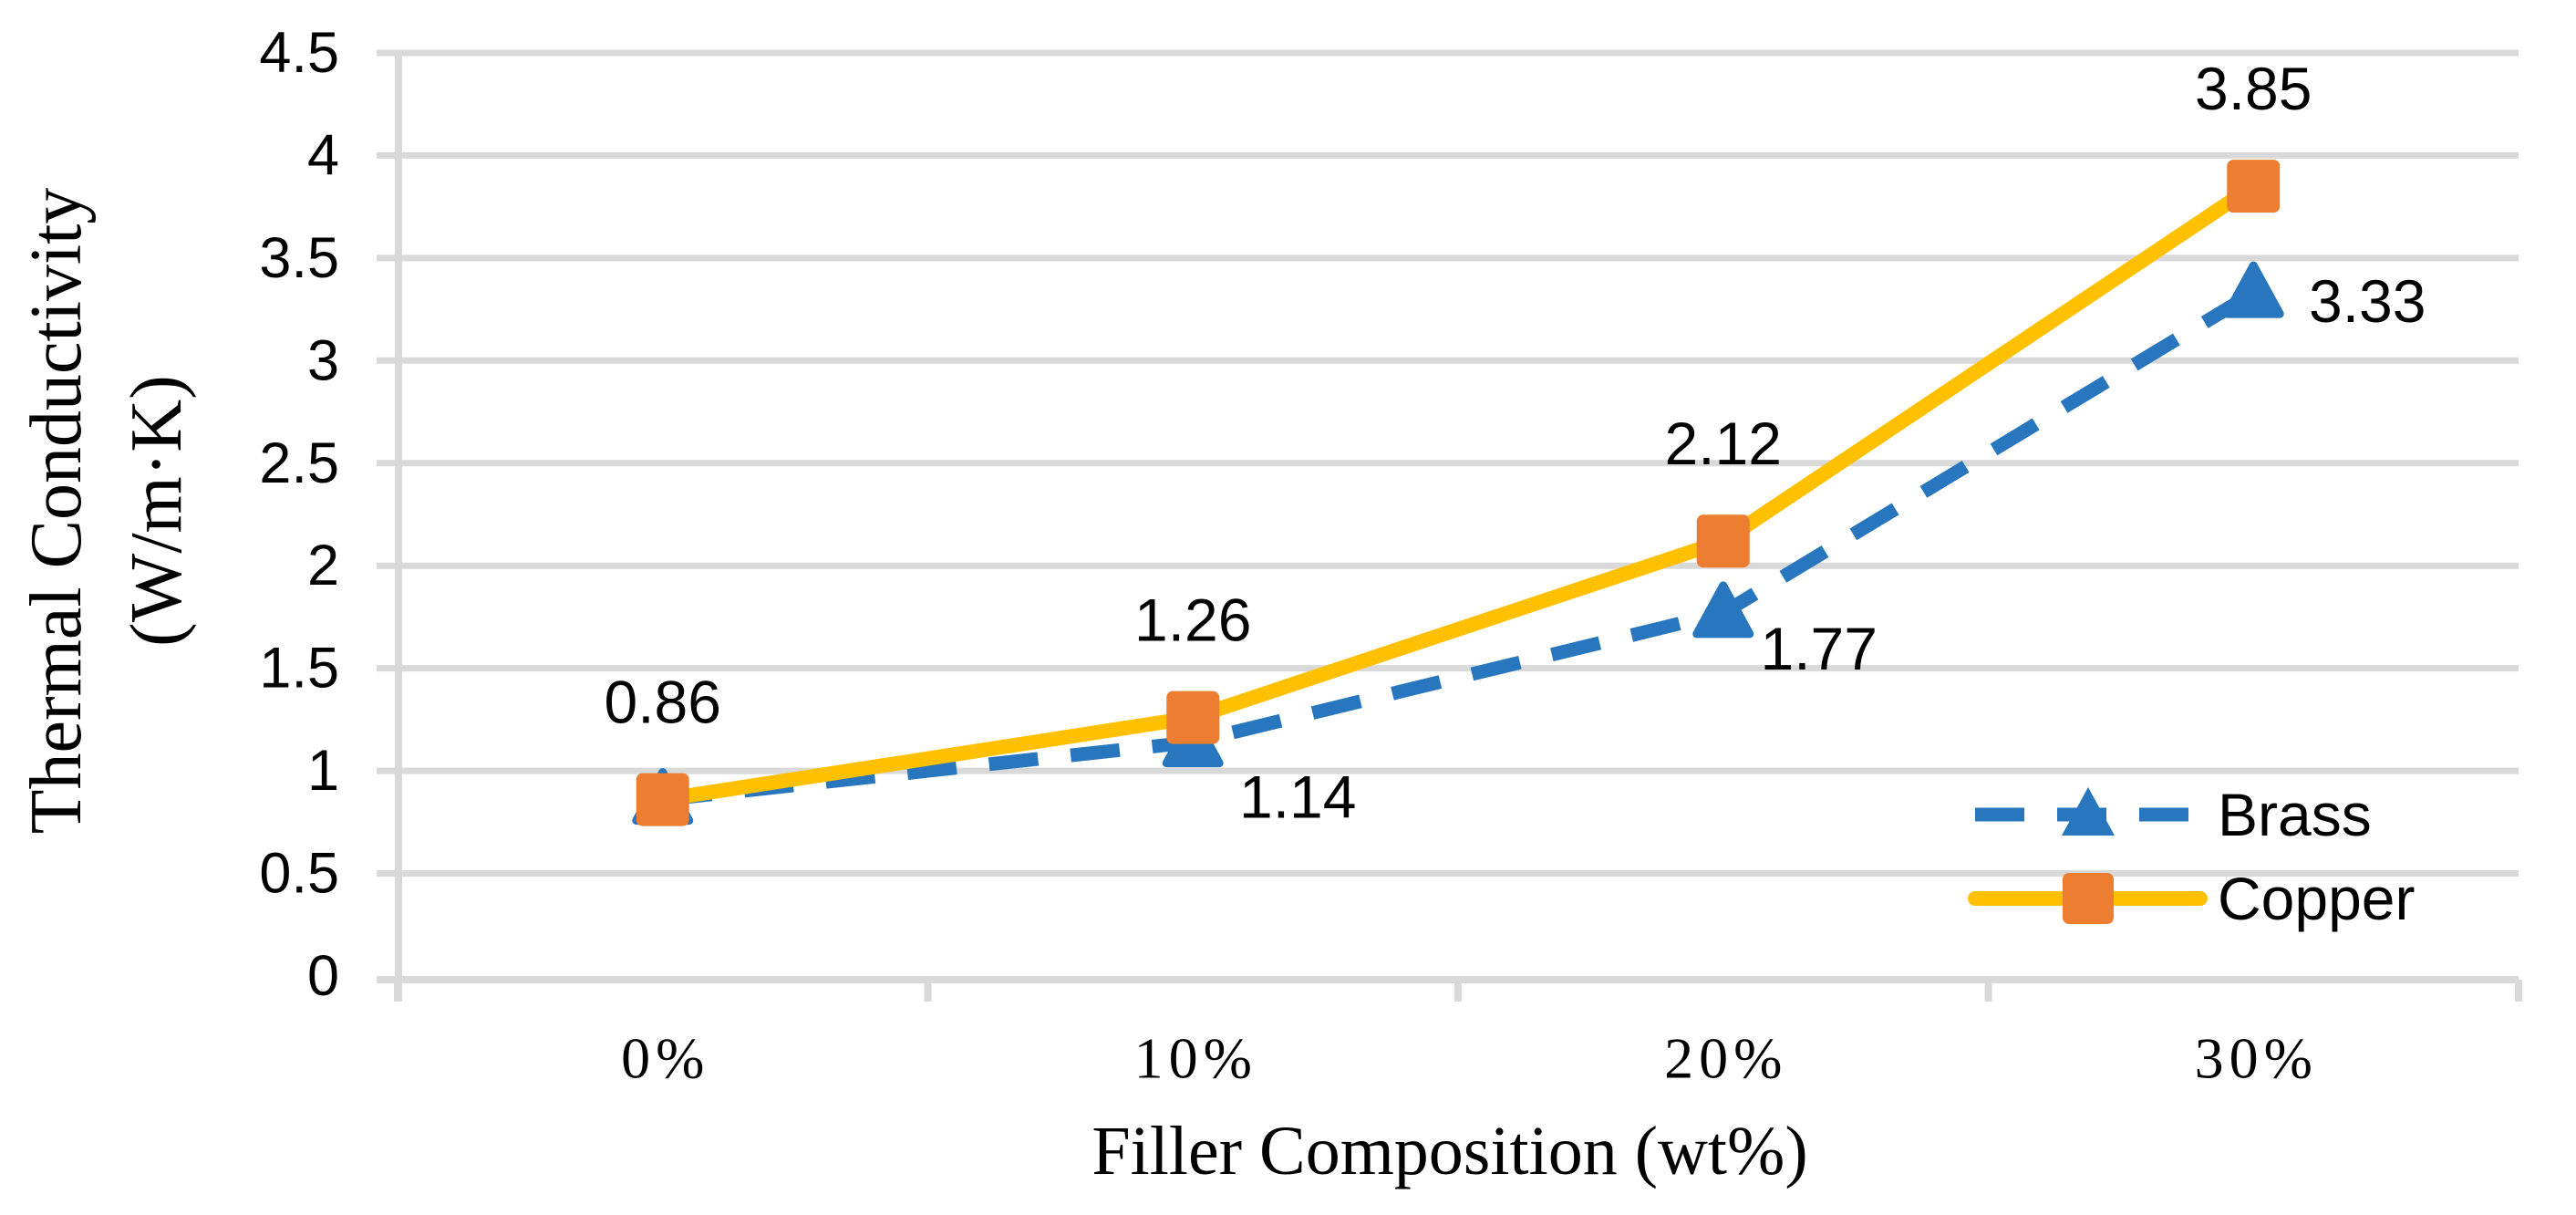 The height and width of the screenshot is (1215, 2576). Describe the element at coordinates (56, 512) in the screenshot. I see `y-axis-title-line1: Thermal Conductivity` at that location.